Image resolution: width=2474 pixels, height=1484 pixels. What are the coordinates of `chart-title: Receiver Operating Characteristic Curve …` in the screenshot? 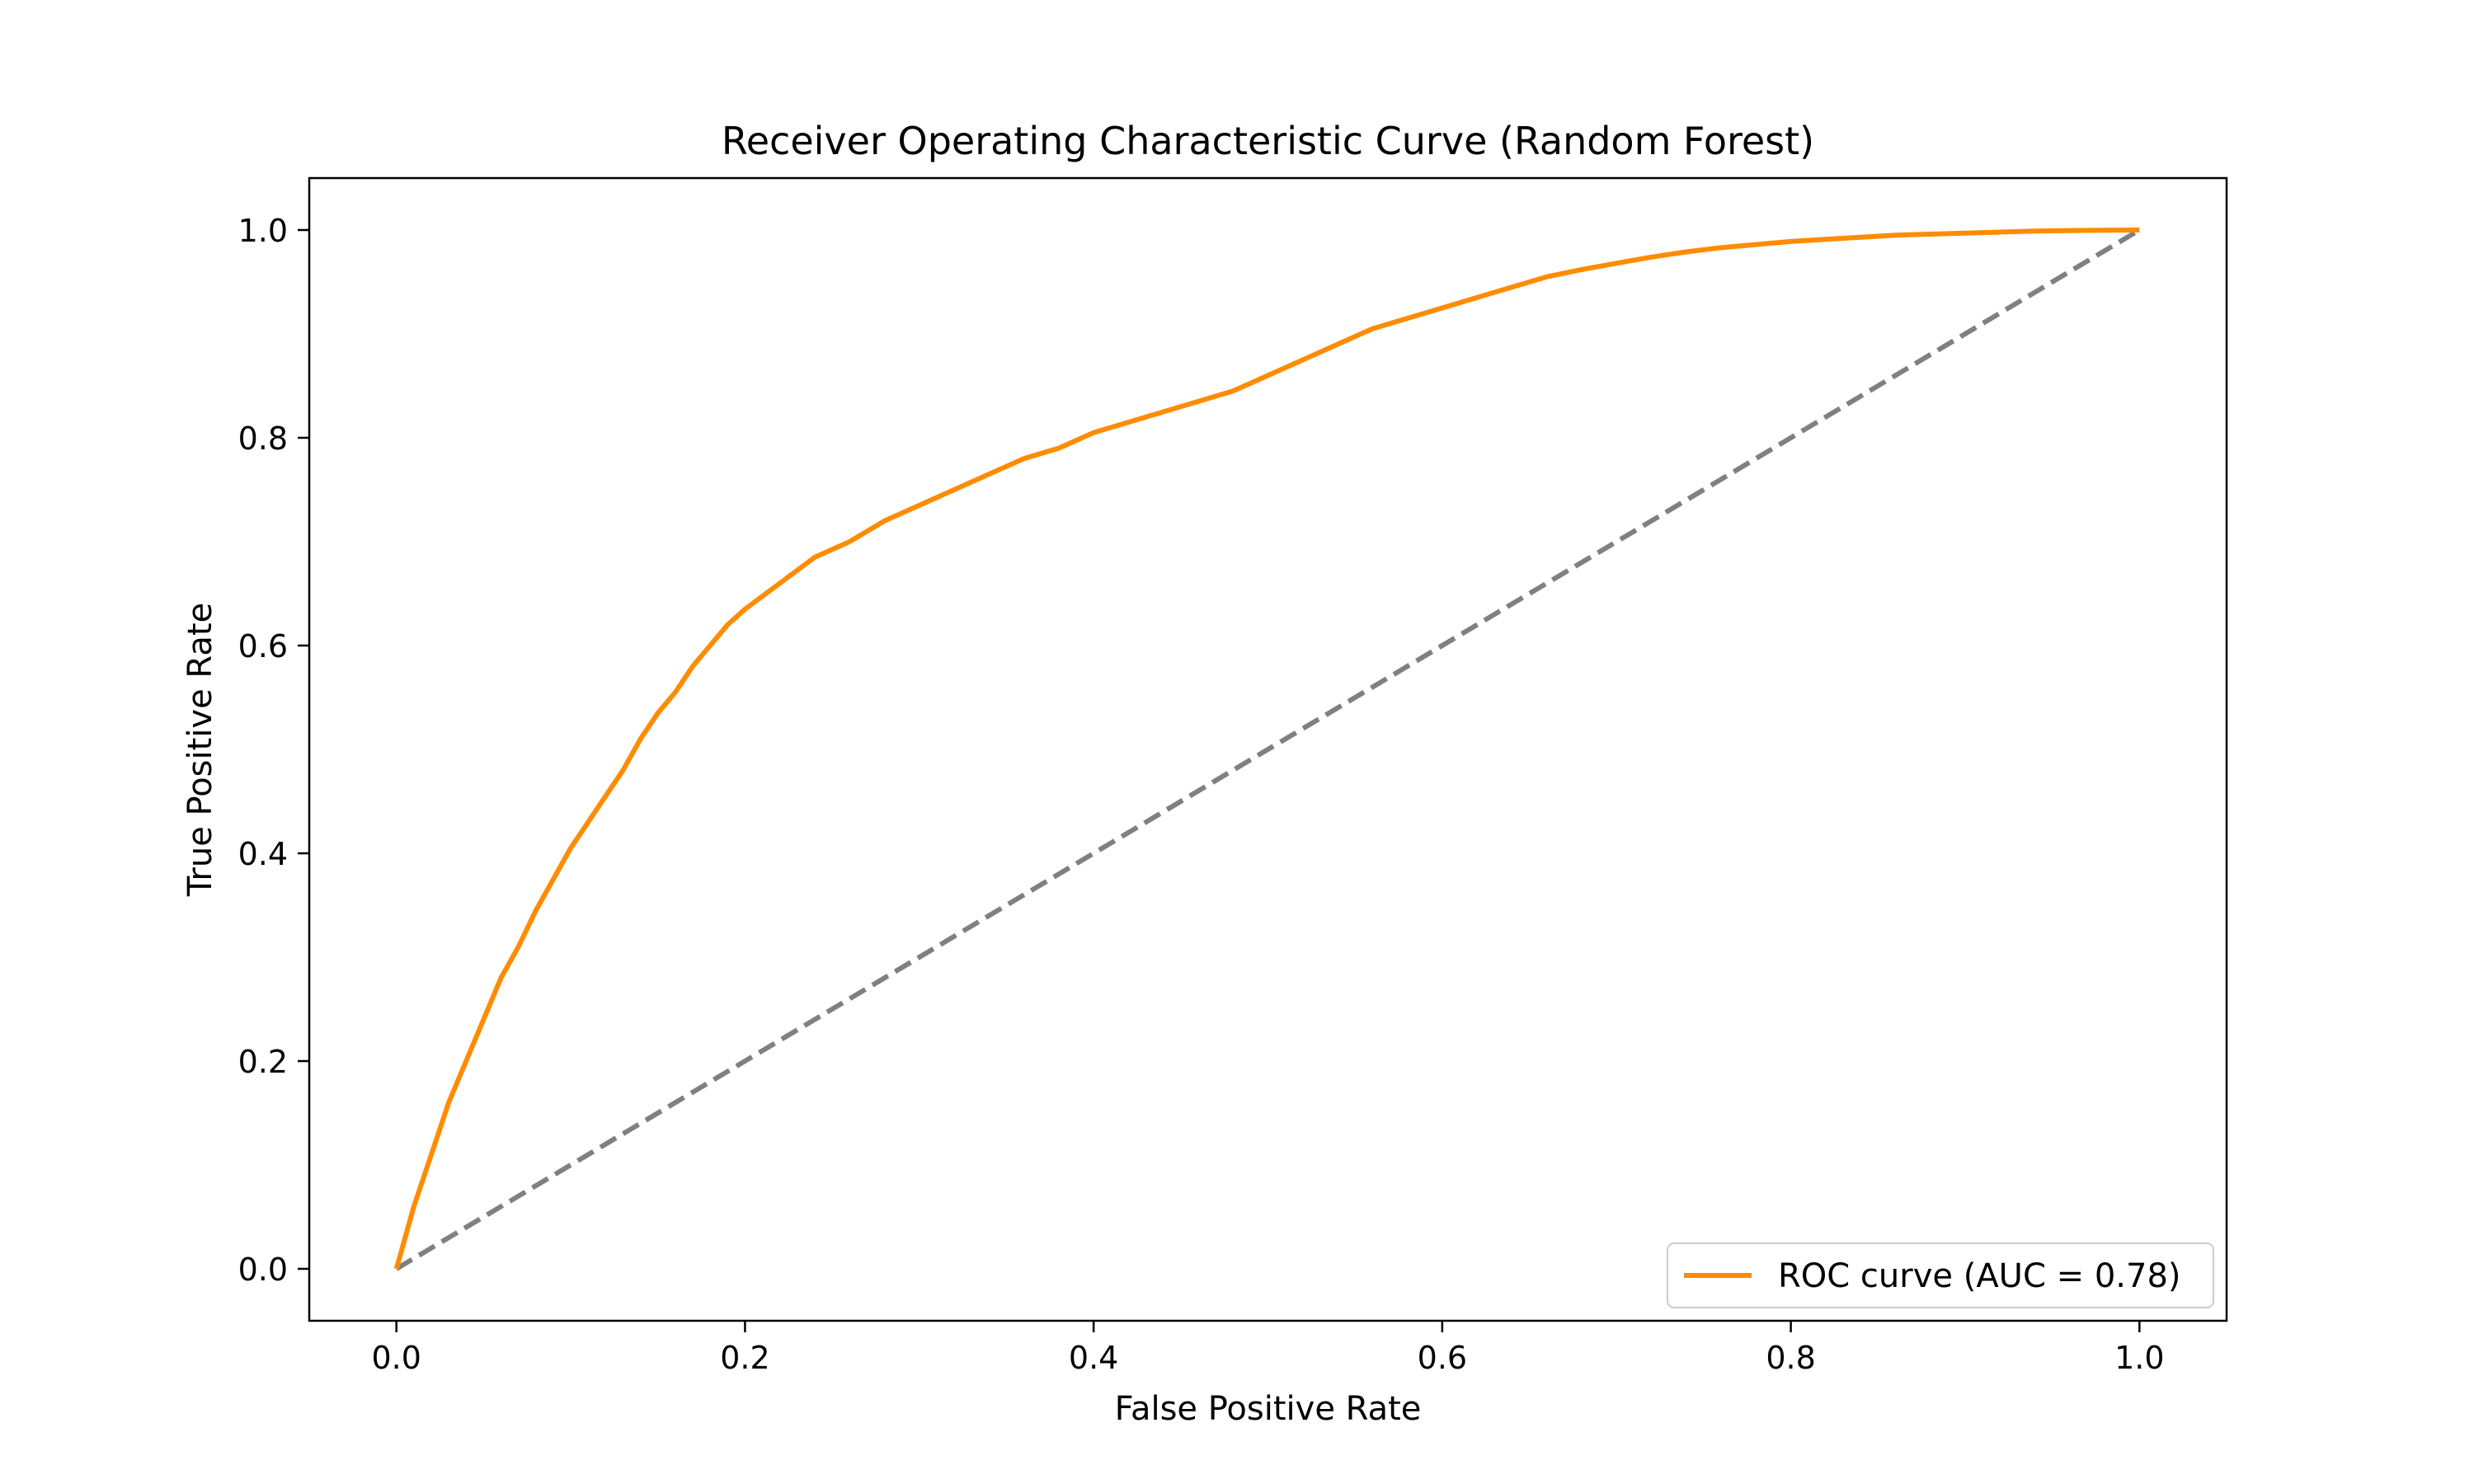 It's located at (1268, 141).